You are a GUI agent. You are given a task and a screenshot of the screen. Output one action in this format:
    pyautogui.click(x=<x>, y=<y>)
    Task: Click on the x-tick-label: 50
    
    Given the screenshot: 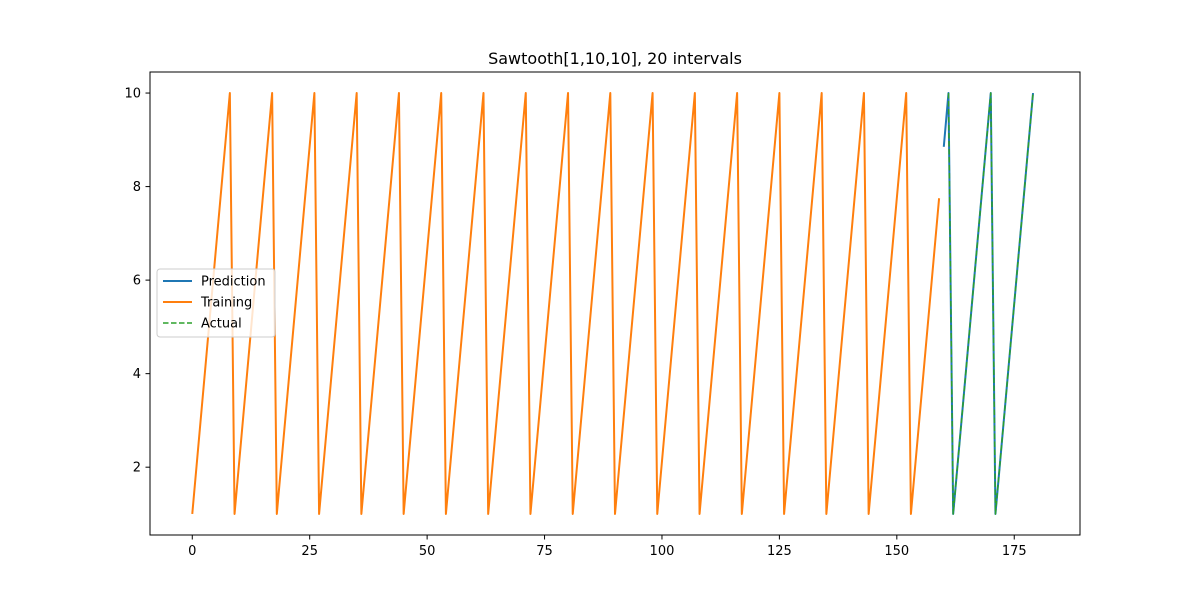 What is the action you would take?
    pyautogui.click(x=427, y=551)
    